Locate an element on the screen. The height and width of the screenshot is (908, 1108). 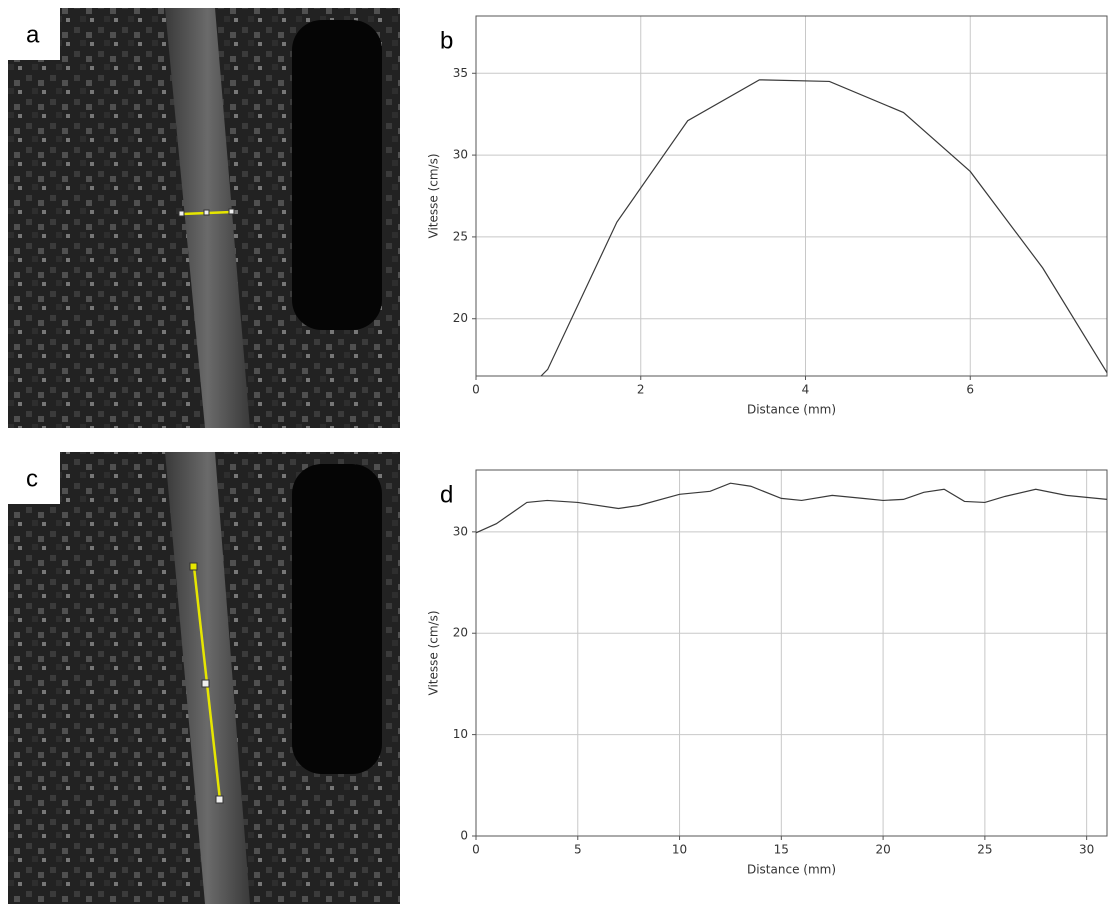
x-tick-label: 10 is located at coordinates (679, 850).